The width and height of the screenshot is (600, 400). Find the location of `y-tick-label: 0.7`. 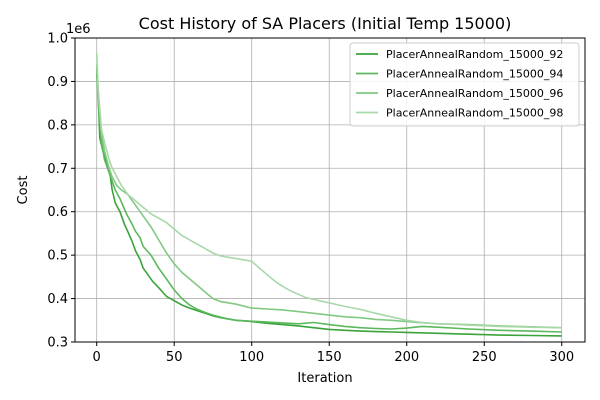

y-tick-label: 0.7 is located at coordinates (57, 169).